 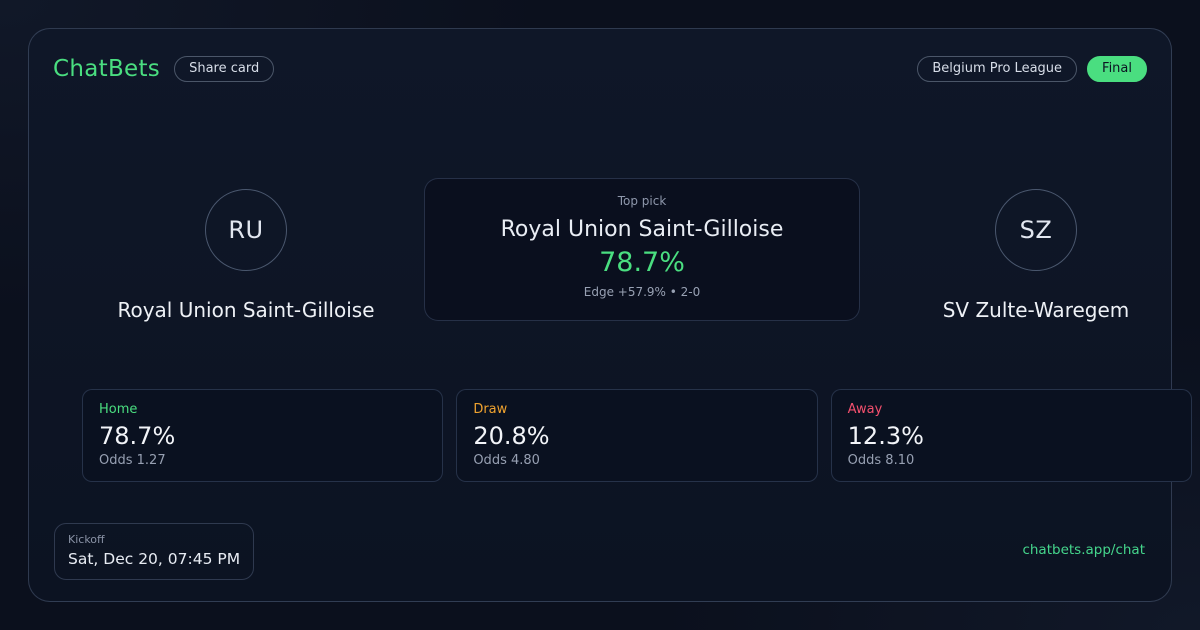 I want to click on outcome-tile-away: Away 12.3% Odds 8.10, so click(x=1011, y=435).